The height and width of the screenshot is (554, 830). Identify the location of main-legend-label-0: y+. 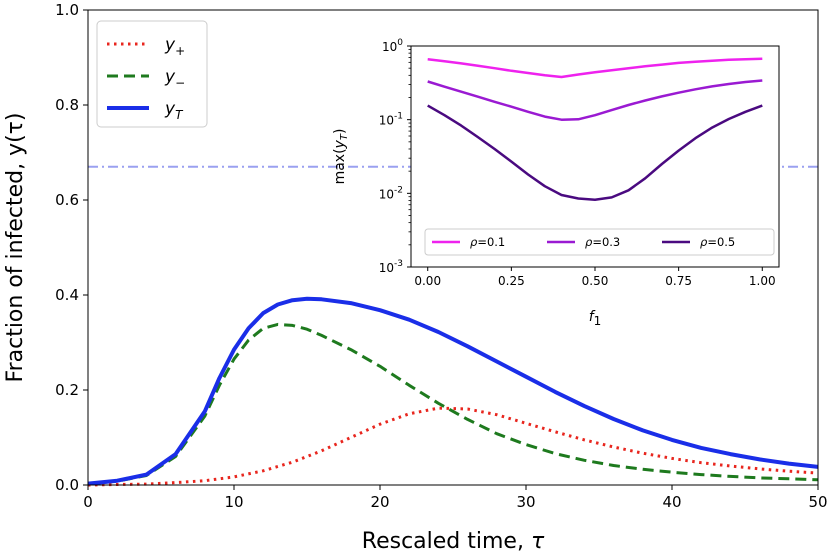
(174, 46).